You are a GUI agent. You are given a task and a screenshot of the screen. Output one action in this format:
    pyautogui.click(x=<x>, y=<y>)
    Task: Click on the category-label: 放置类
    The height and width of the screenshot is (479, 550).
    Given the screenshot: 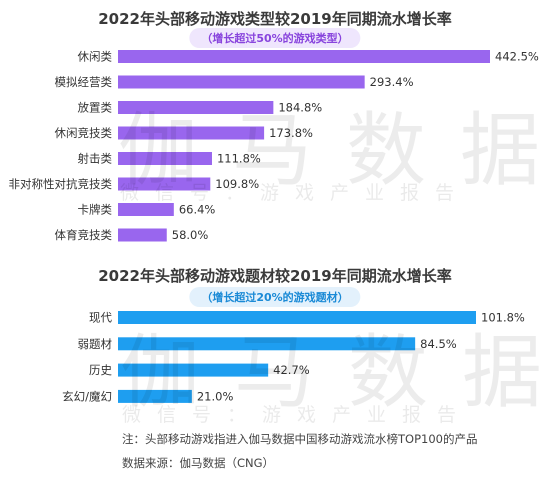 What is the action you would take?
    pyautogui.click(x=95, y=108)
    